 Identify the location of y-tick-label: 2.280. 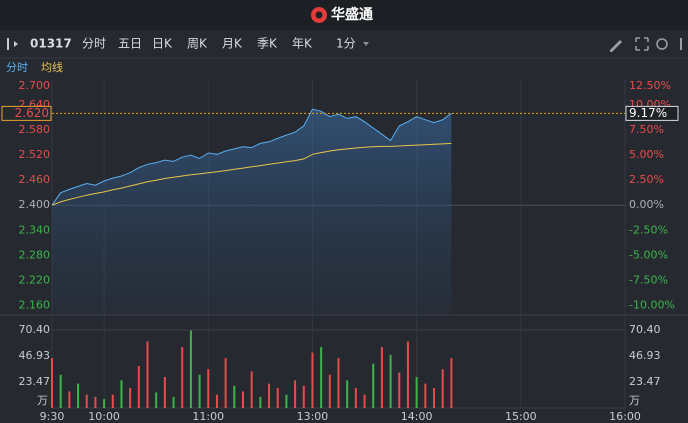
(35, 254).